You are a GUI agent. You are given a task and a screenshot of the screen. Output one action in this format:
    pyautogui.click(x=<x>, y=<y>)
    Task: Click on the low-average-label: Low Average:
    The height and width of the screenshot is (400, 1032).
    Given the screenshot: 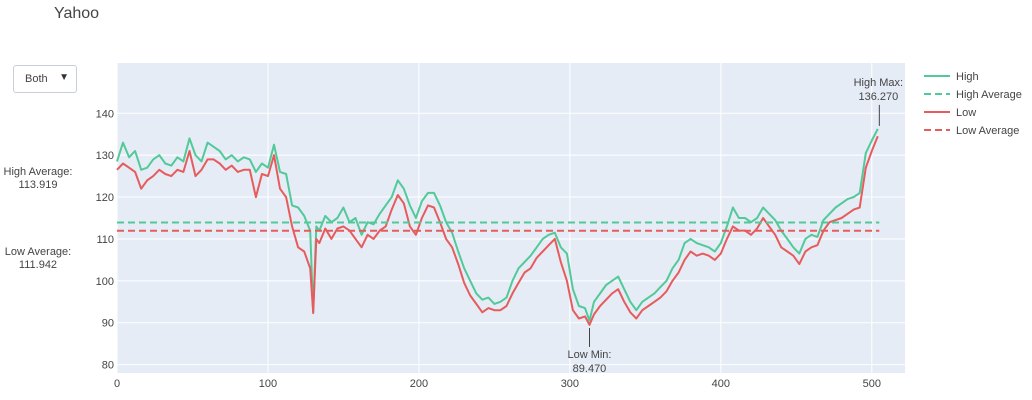 What is the action you would take?
    pyautogui.click(x=38, y=252)
    